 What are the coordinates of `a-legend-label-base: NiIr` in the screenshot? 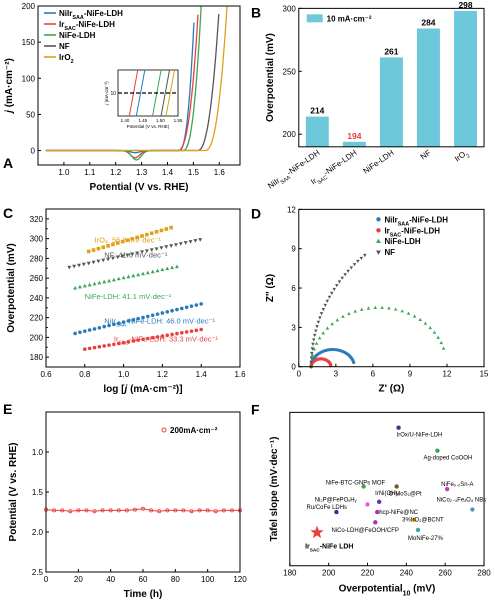 It's located at (65, 13).